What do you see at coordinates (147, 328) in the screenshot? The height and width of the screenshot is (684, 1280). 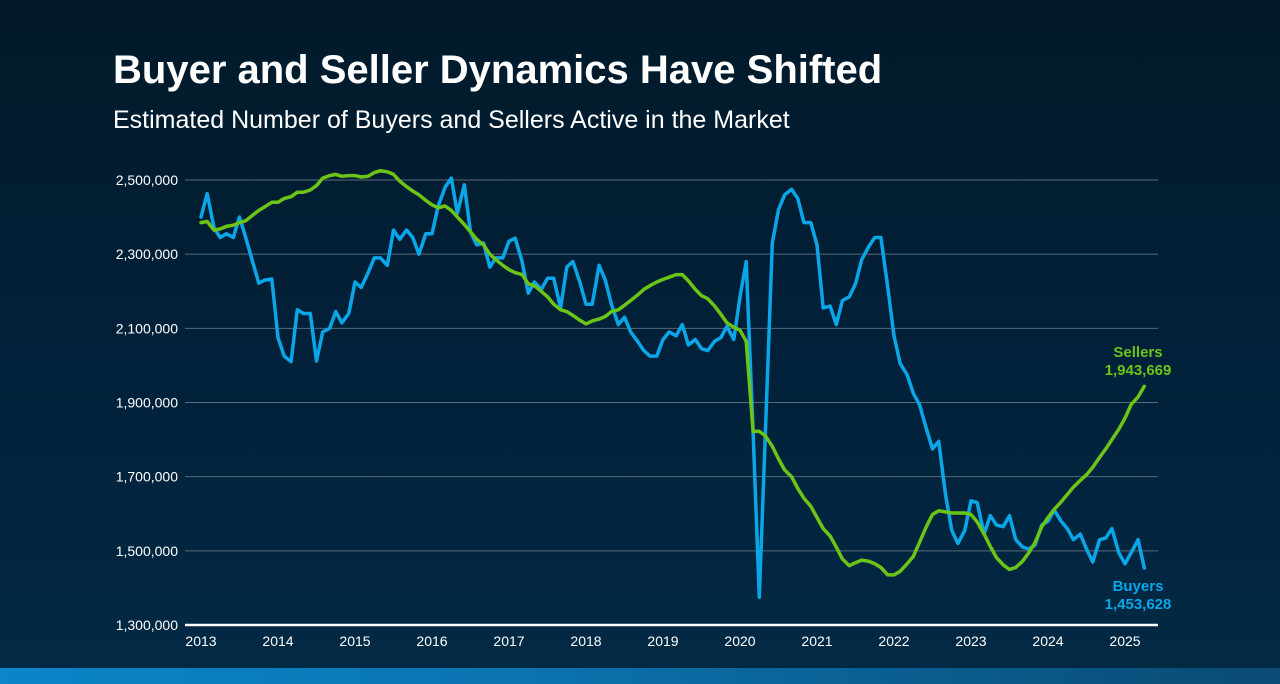 I see `y-tick-label: 2,100,000` at bounding box center [147, 328].